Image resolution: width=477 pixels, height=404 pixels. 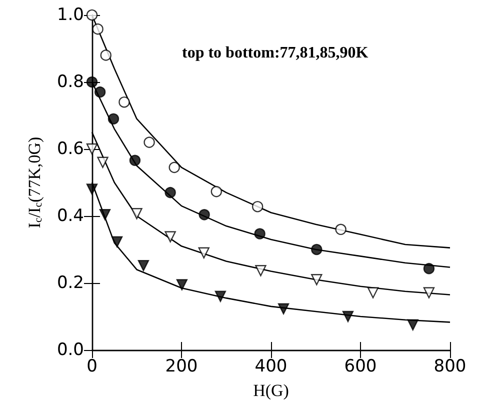 I want to click on x-tick-label: 800, so click(x=450, y=366).